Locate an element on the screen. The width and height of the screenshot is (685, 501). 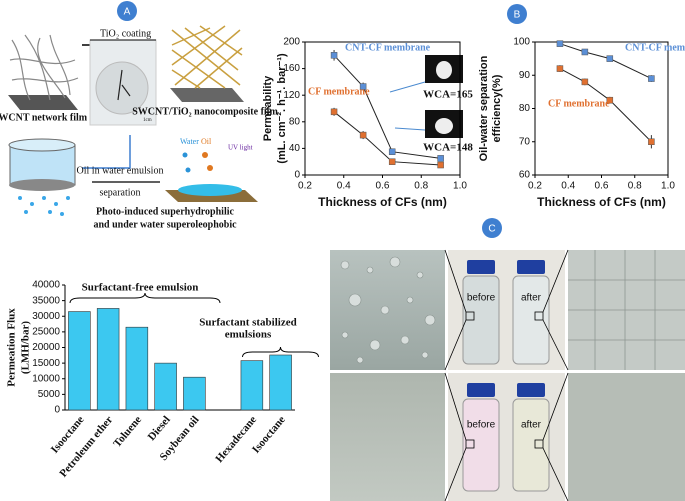
legend-label: CF membrane is located at coordinates (579, 103).